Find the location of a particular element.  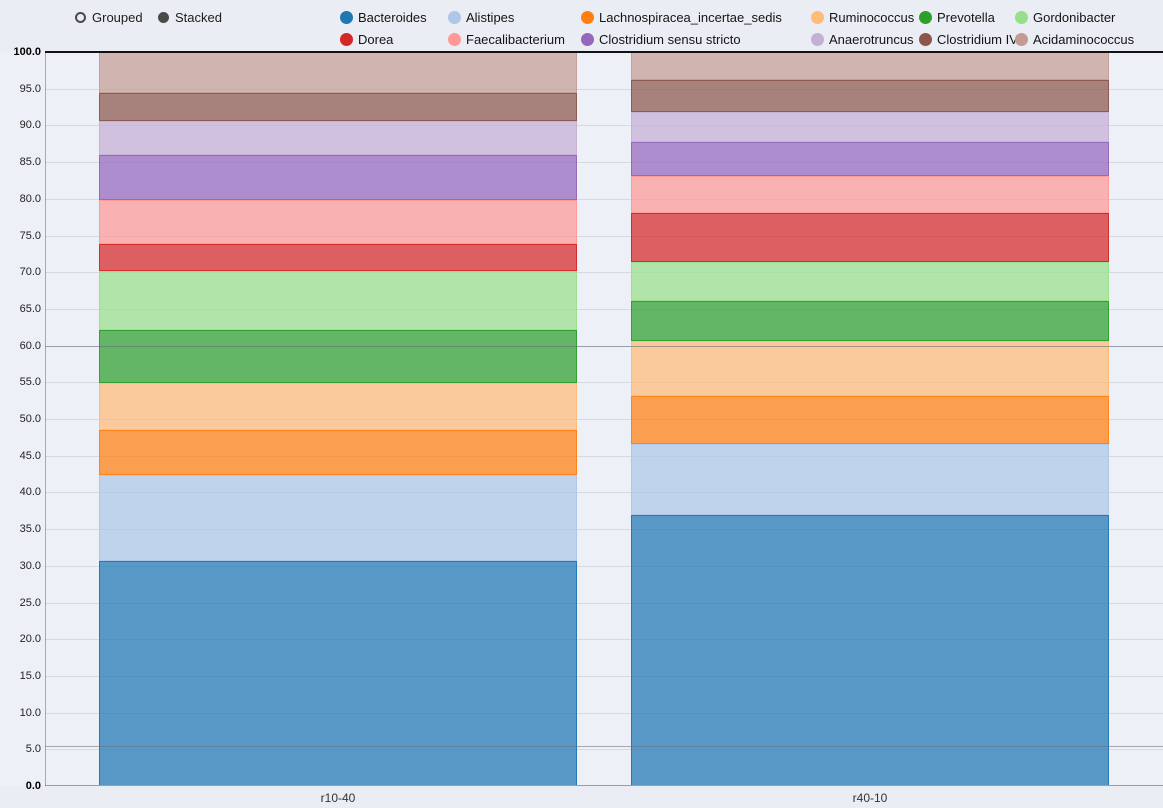

mode-stacked-label: Stacked is located at coordinates (198, 17).